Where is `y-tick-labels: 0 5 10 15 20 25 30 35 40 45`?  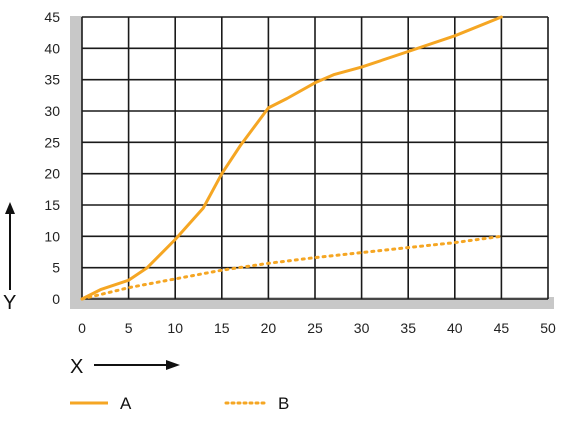 y-tick-labels: 0 5 10 15 20 25 30 35 40 45 is located at coordinates (52, 158).